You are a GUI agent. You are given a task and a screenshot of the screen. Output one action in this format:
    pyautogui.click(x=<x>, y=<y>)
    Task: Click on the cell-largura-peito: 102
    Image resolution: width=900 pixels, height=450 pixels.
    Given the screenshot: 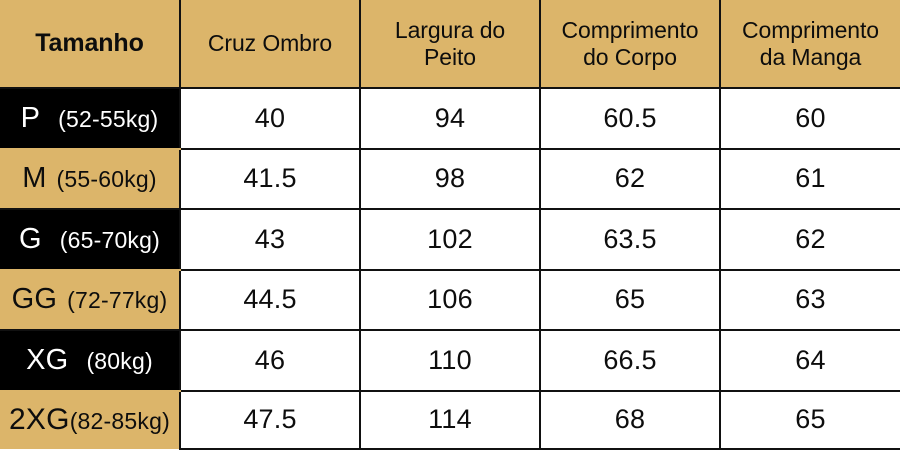 What is the action you would take?
    pyautogui.click(x=450, y=239)
    